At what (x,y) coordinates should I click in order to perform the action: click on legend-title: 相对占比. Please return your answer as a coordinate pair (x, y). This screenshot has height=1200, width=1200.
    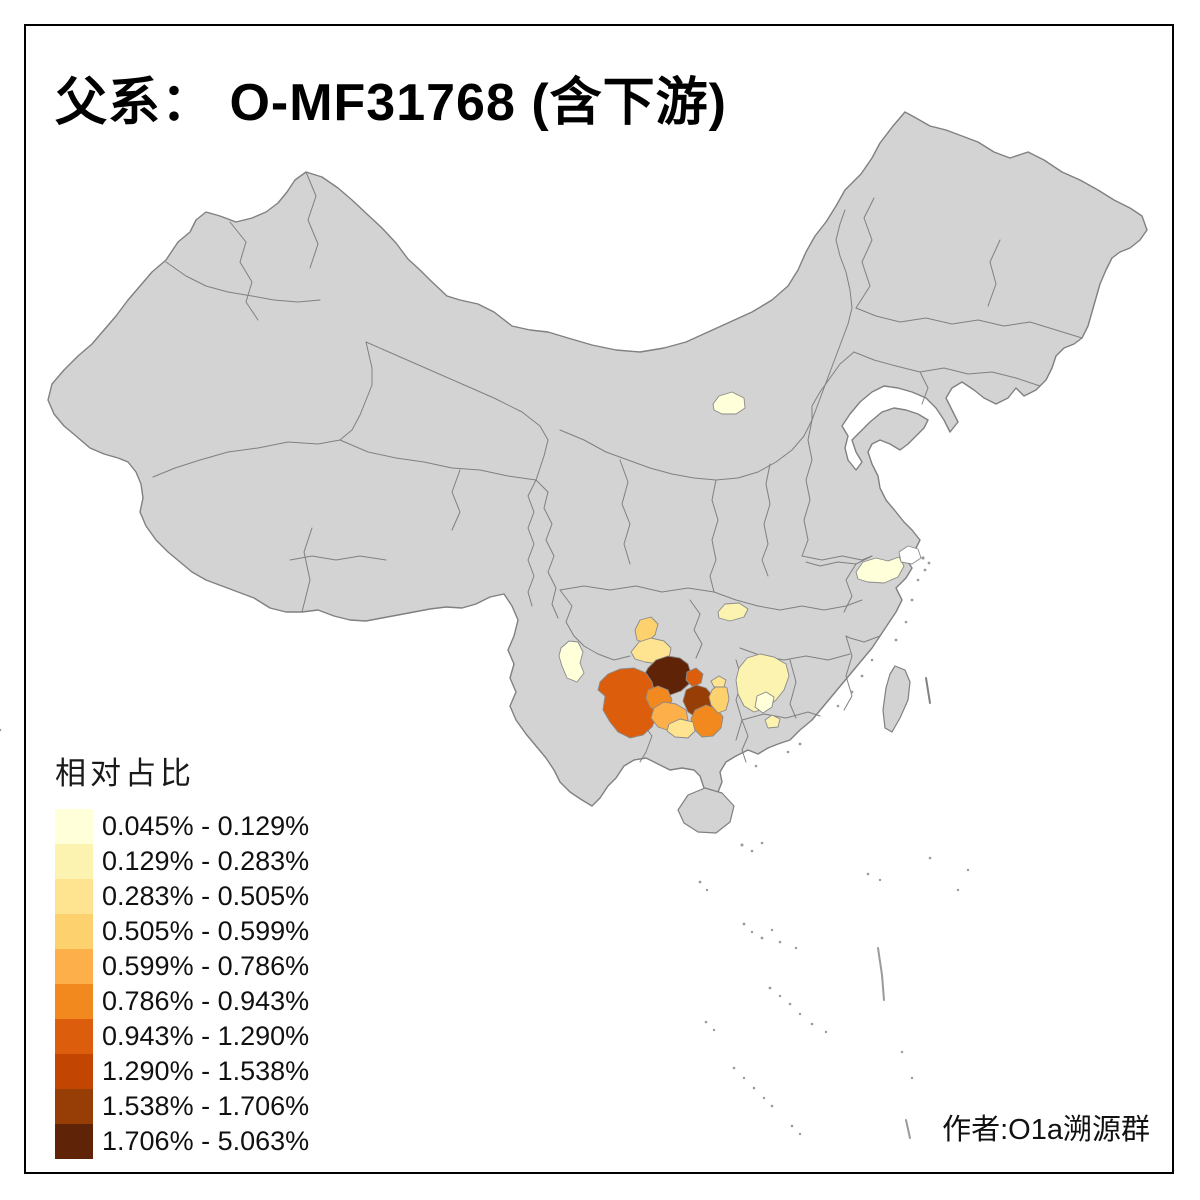
    Looking at the image, I should click on (125, 773).